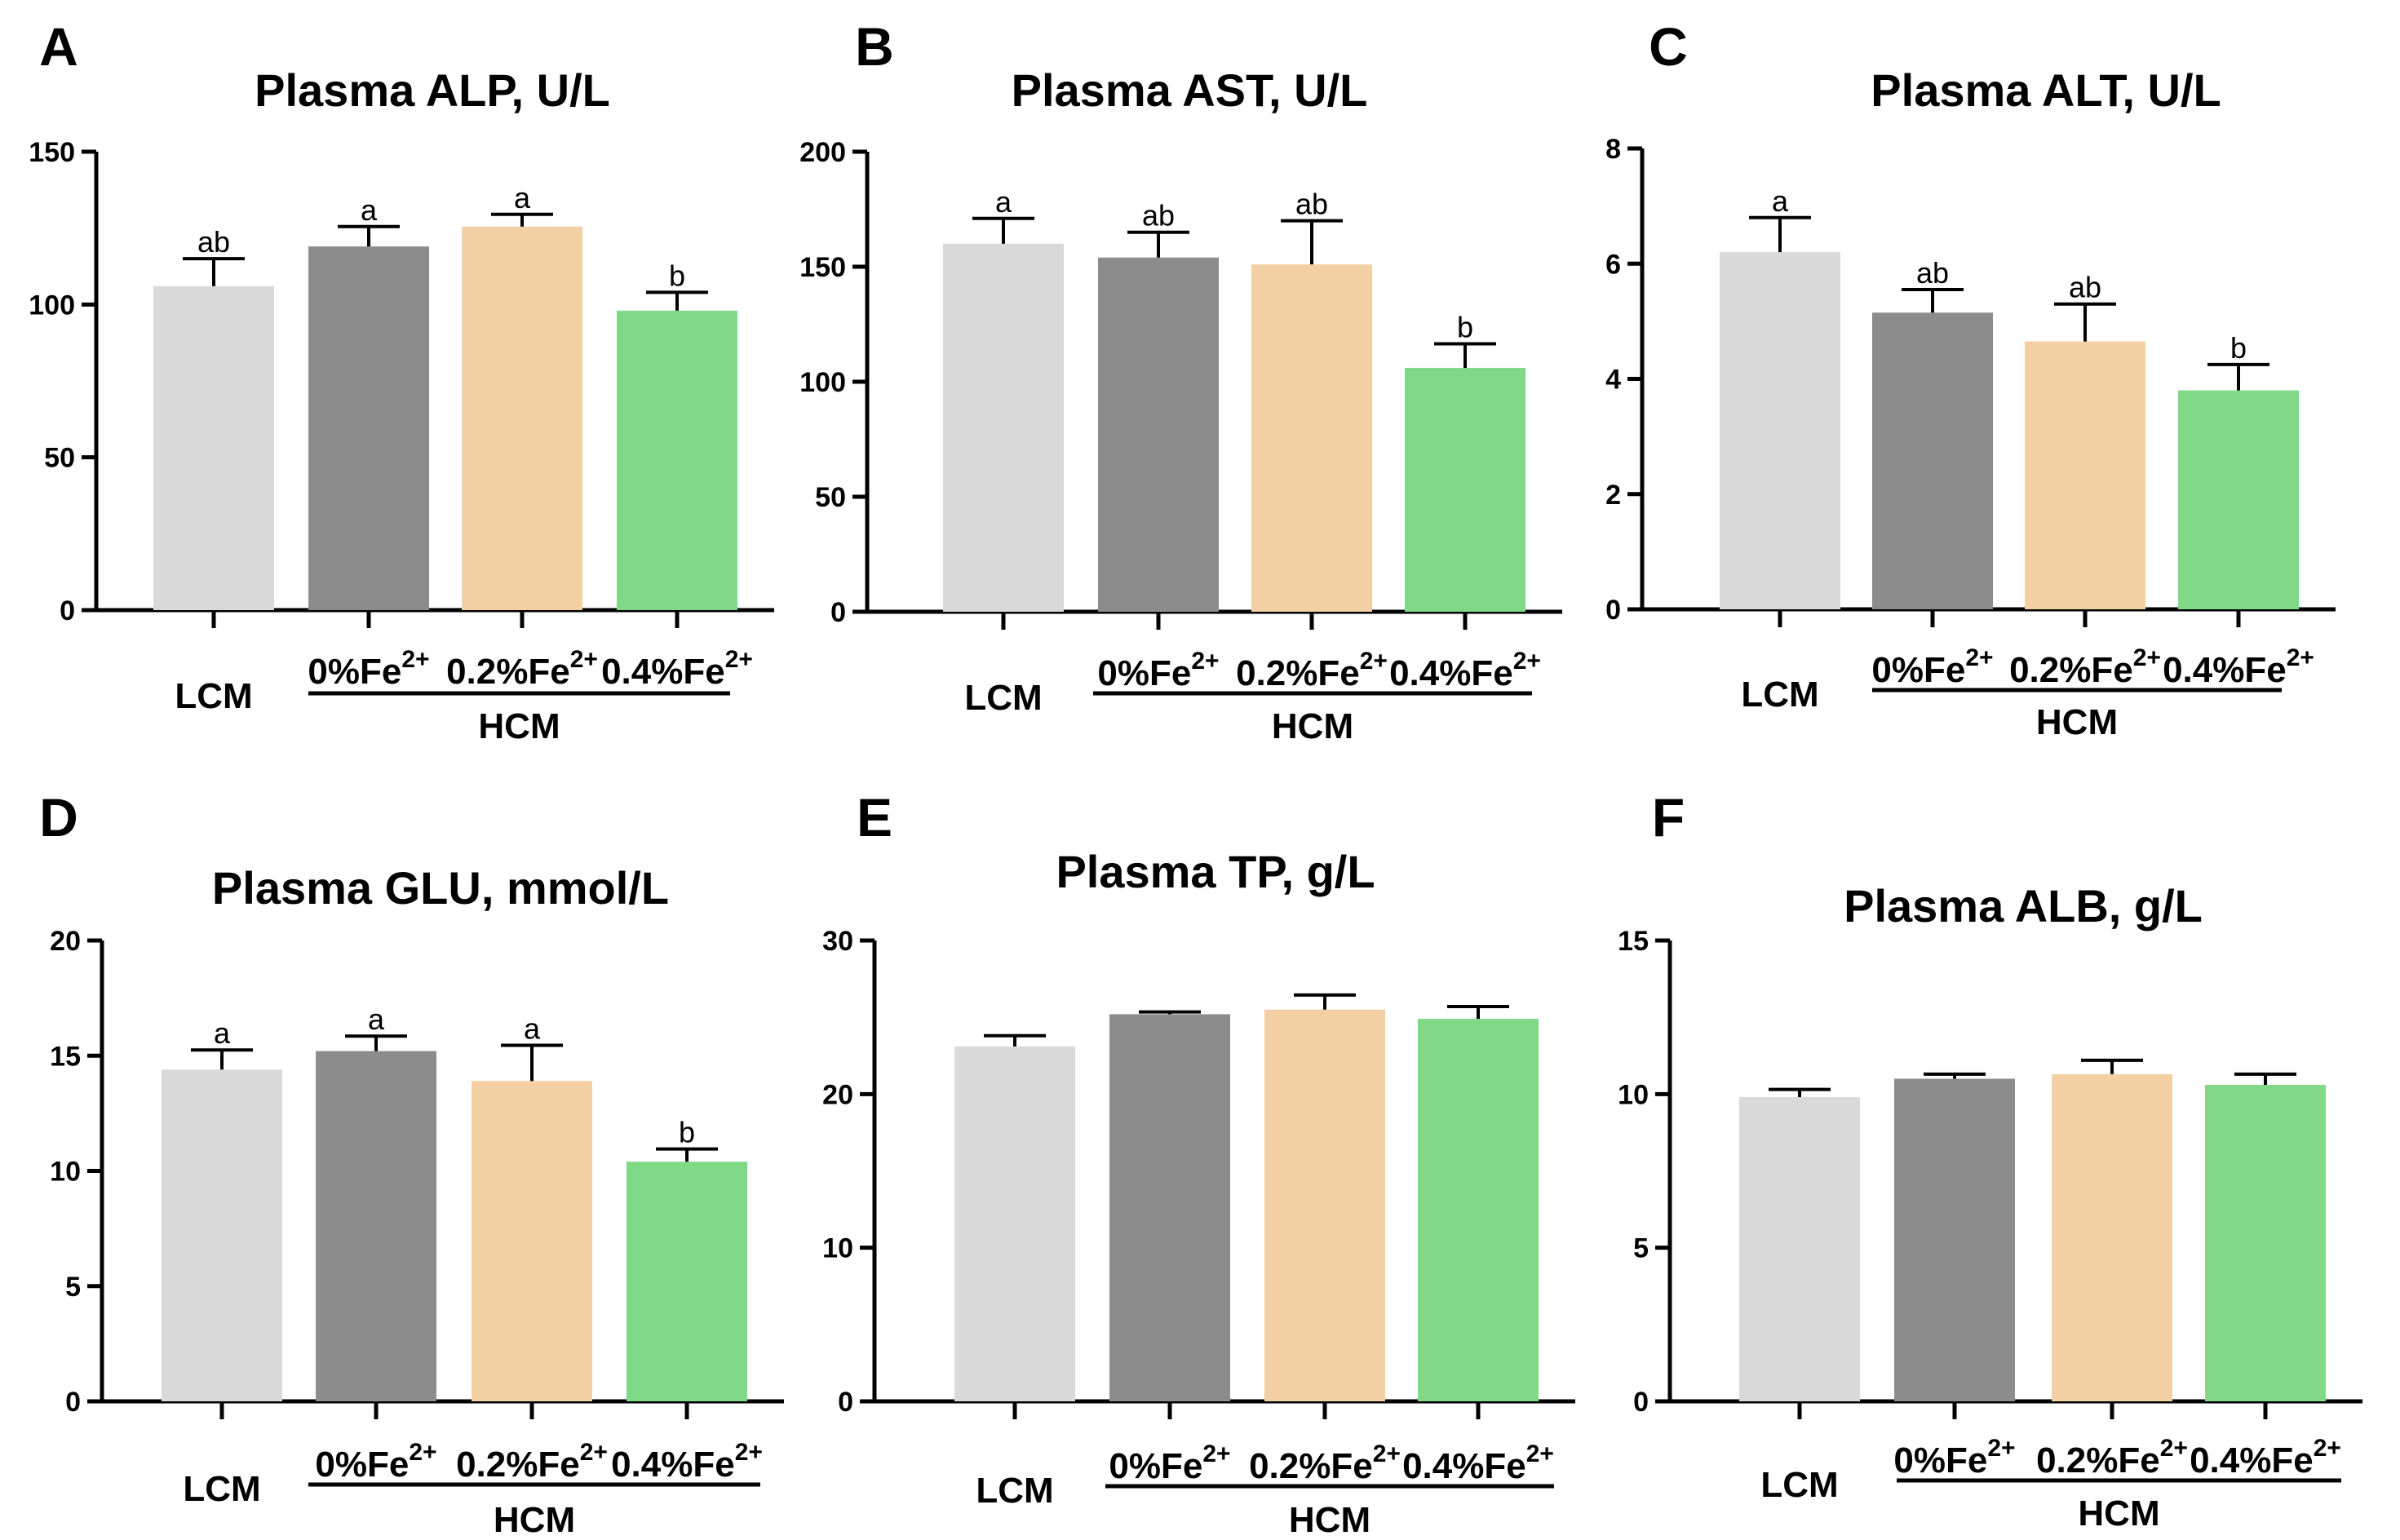  Describe the element at coordinates (1613, 264) in the screenshot. I see `y-tick-label: 6` at that location.